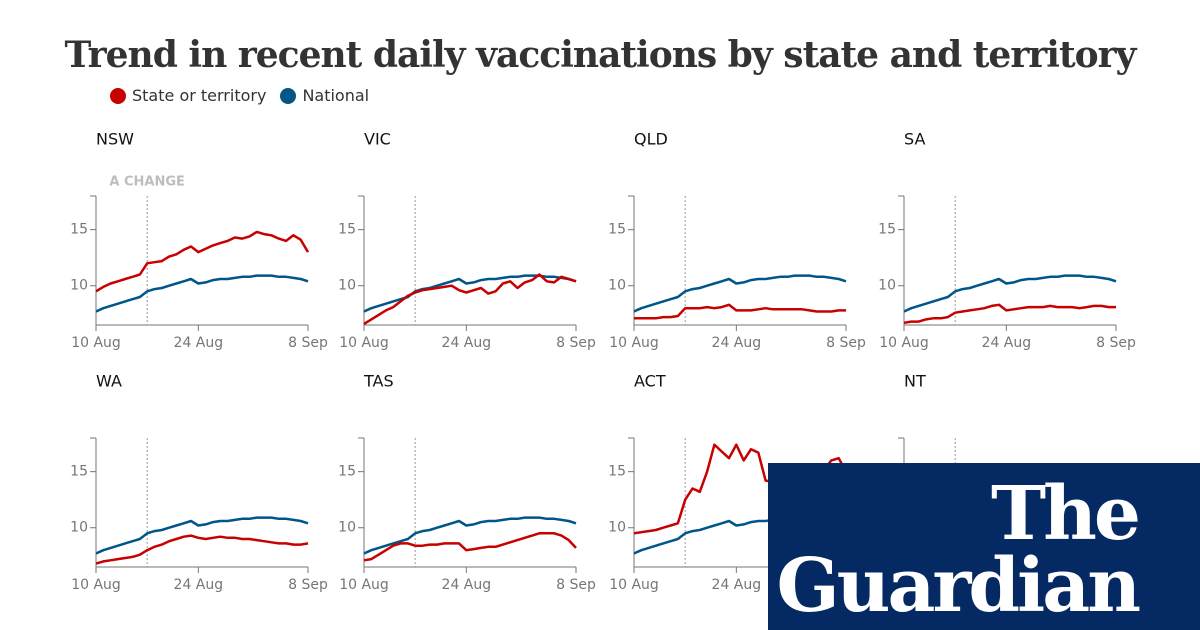 The image size is (1200, 630). What do you see at coordinates (377, 139) in the screenshot?
I see `panel-label-vic: VIC` at bounding box center [377, 139].